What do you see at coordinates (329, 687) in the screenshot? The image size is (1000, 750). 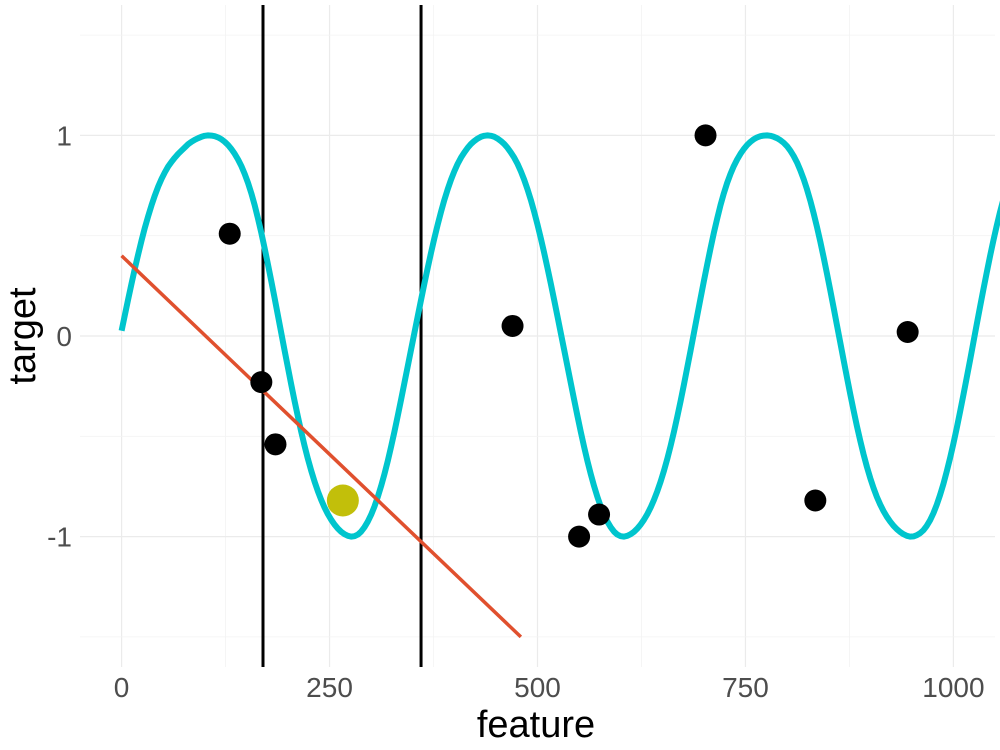 I see `x-tick-label: 250` at bounding box center [329, 687].